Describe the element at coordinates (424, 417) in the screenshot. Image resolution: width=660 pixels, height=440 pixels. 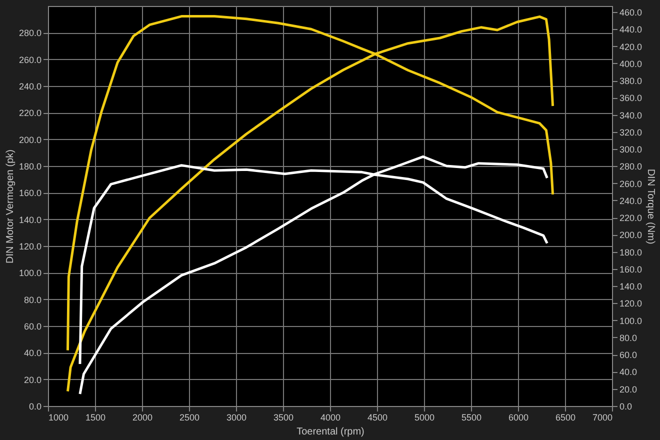
I see `x-tick-label: 5000` at that location.